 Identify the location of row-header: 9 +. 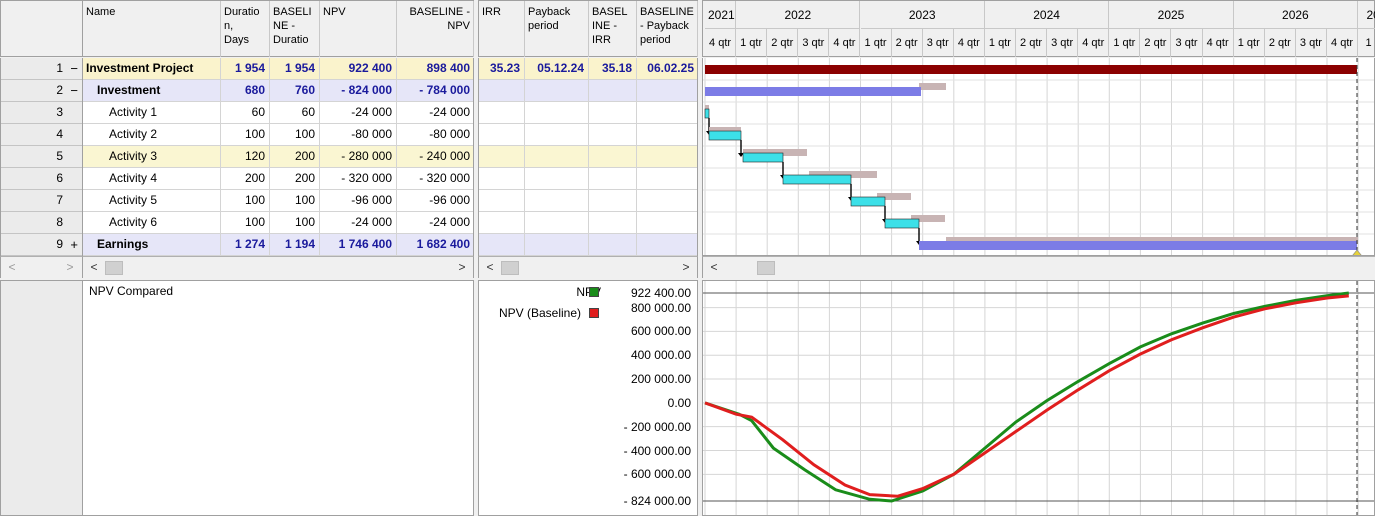
(42, 245).